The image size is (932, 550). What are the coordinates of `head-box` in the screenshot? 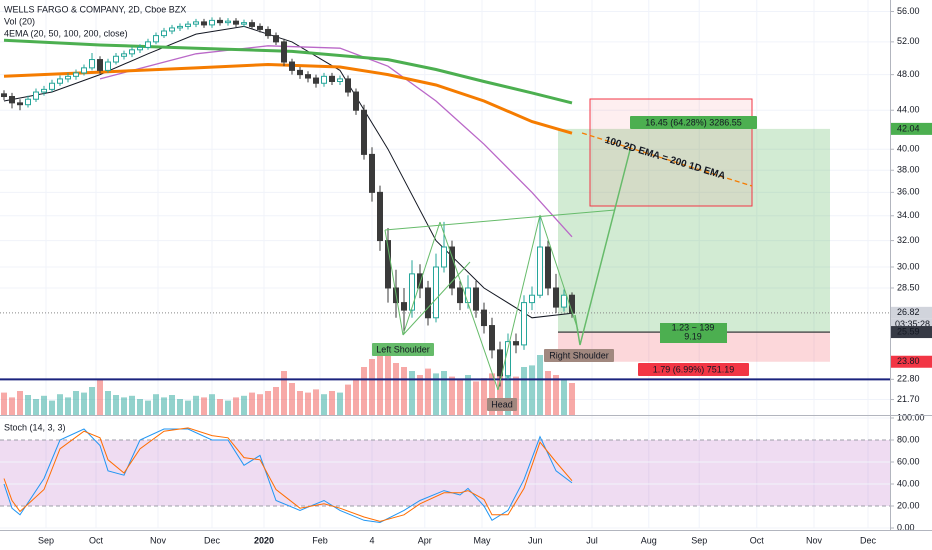 It's located at (502, 404).